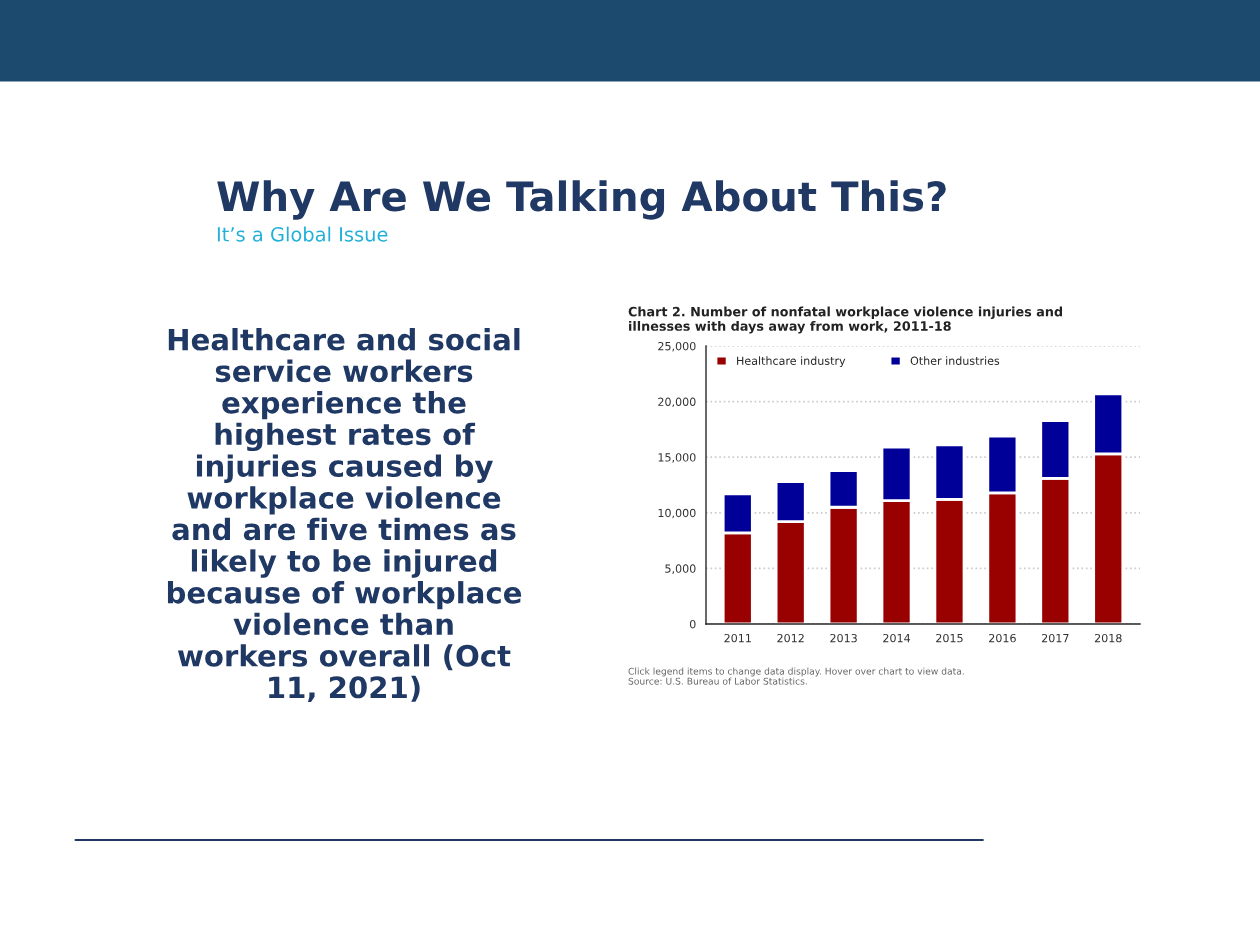 The width and height of the screenshot is (1260, 926). I want to click on chart-title: Why Are We Talking About This?, so click(581, 200).